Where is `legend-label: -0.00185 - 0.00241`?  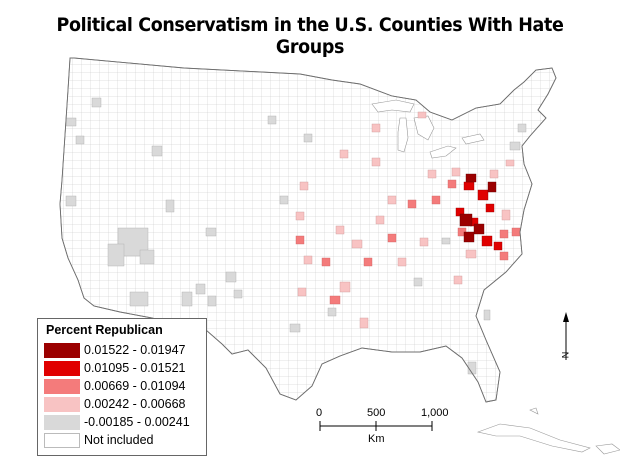
legend-label: -0.00185 - 0.00241 is located at coordinates (137, 422).